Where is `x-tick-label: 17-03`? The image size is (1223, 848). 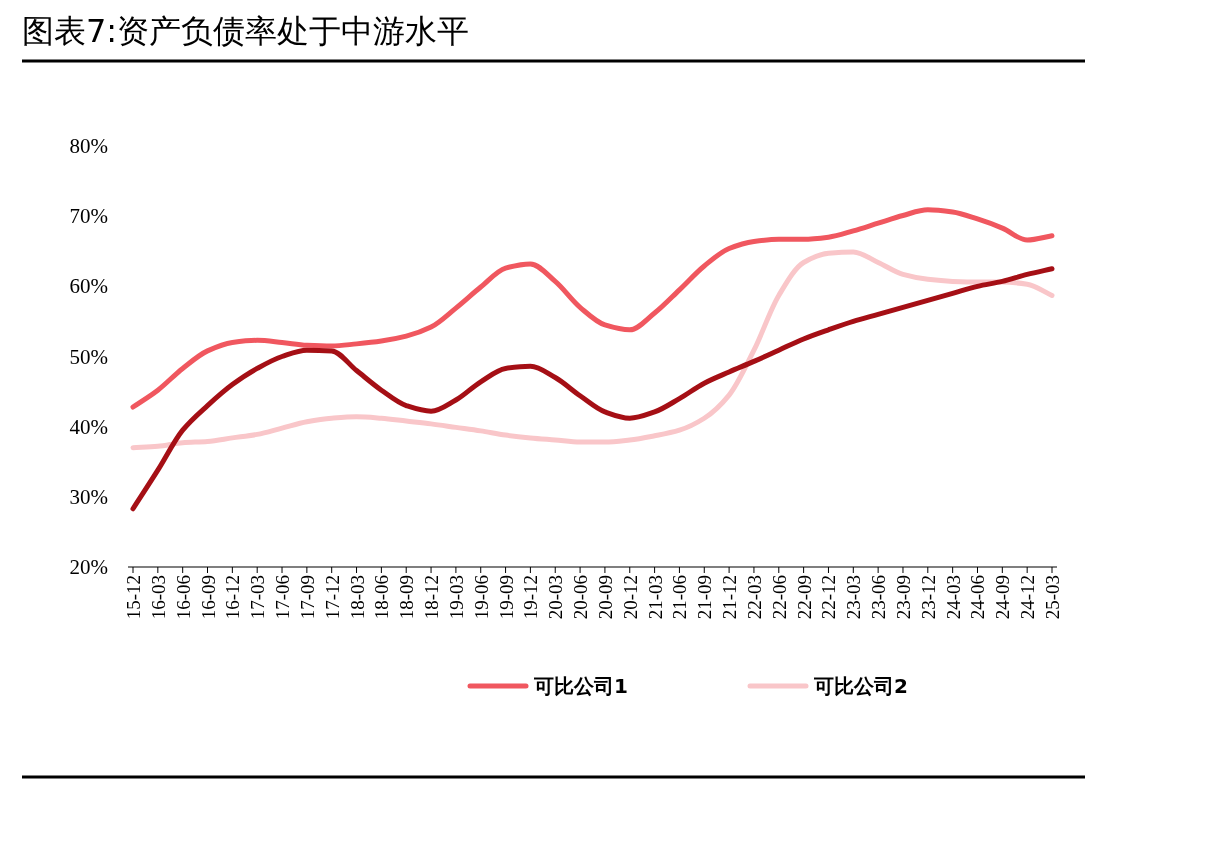 x-tick-label: 17-03 is located at coordinates (258, 597).